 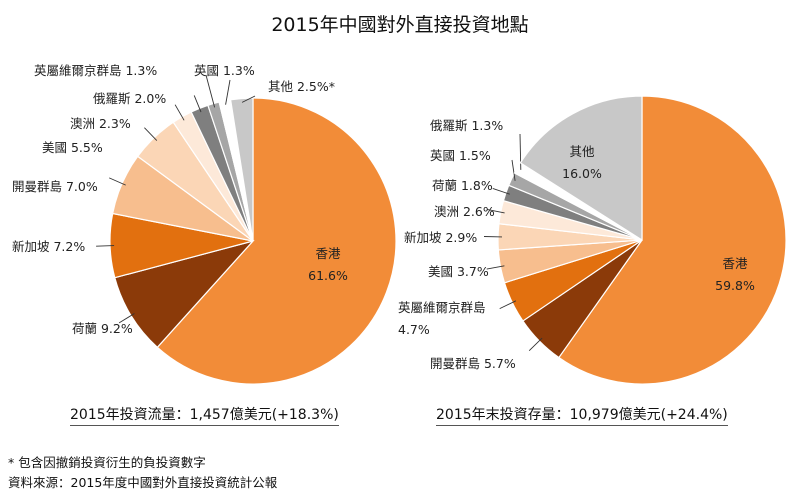 What do you see at coordinates (400, 25) in the screenshot?
I see `chart-title: 2015年中國對外直接投資地點` at bounding box center [400, 25].